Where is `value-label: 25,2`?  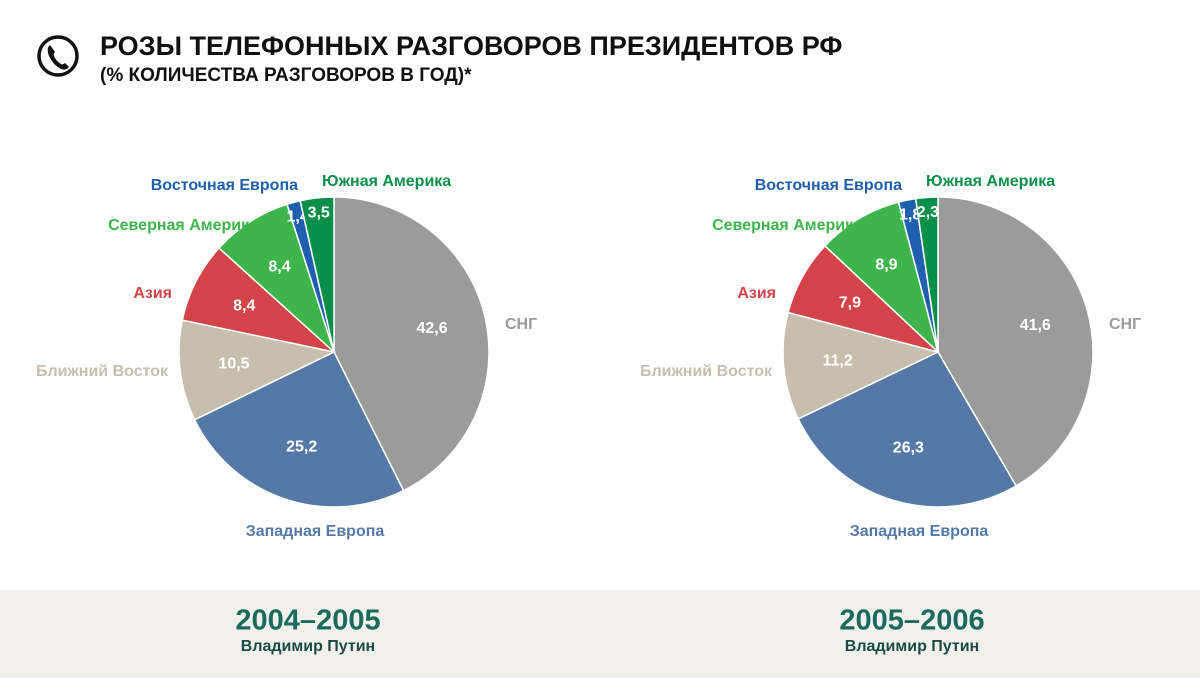
value-label: 25,2 is located at coordinates (301, 447).